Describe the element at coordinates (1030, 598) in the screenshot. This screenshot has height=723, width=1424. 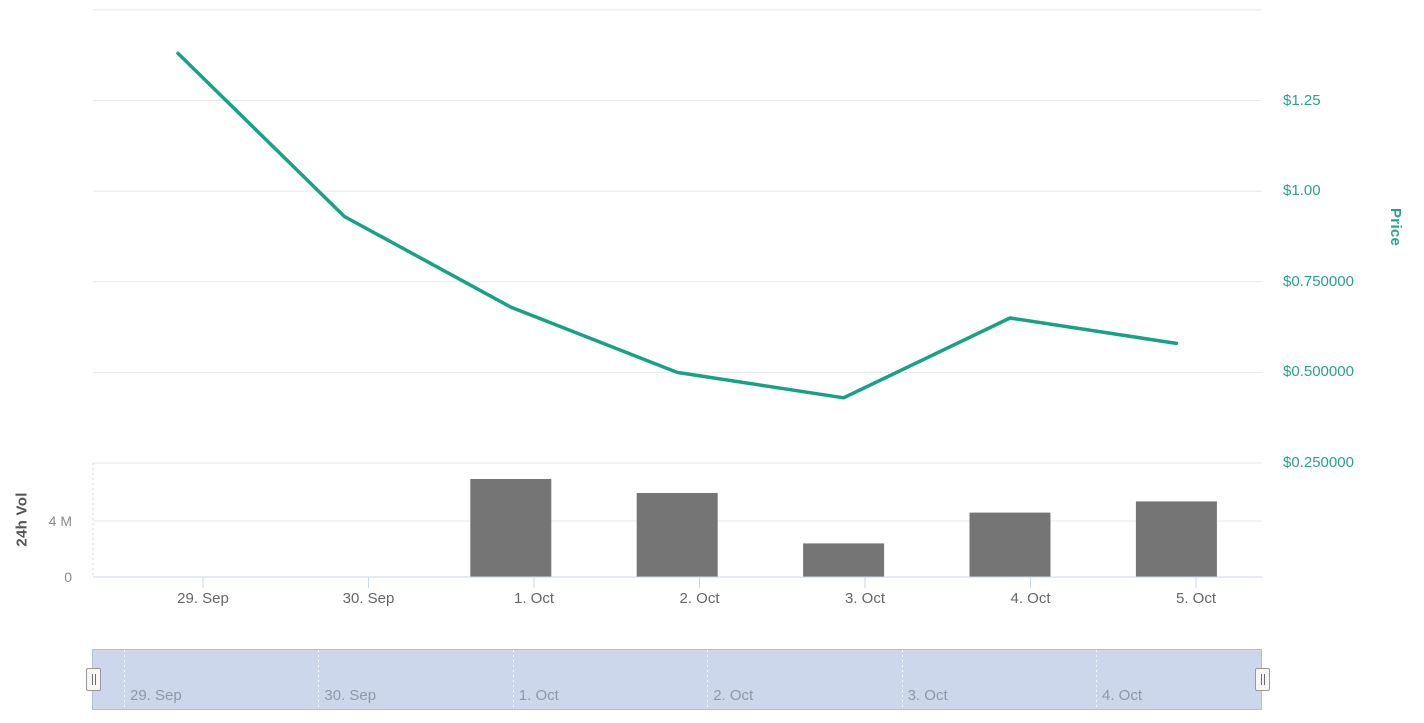
I see `x-axis-date-label: 4. Oct` at that location.